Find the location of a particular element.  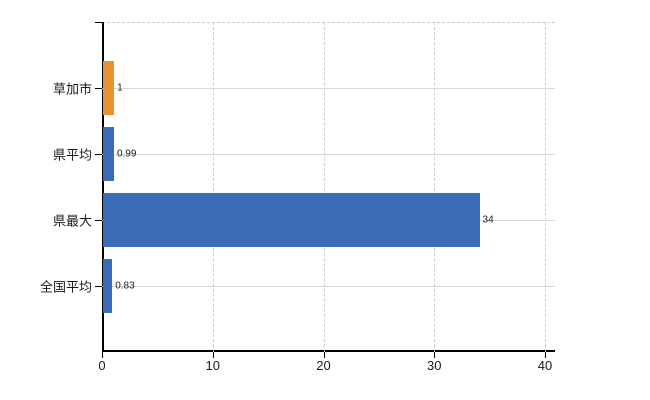

bar-value-label: 1 is located at coordinates (120, 88).